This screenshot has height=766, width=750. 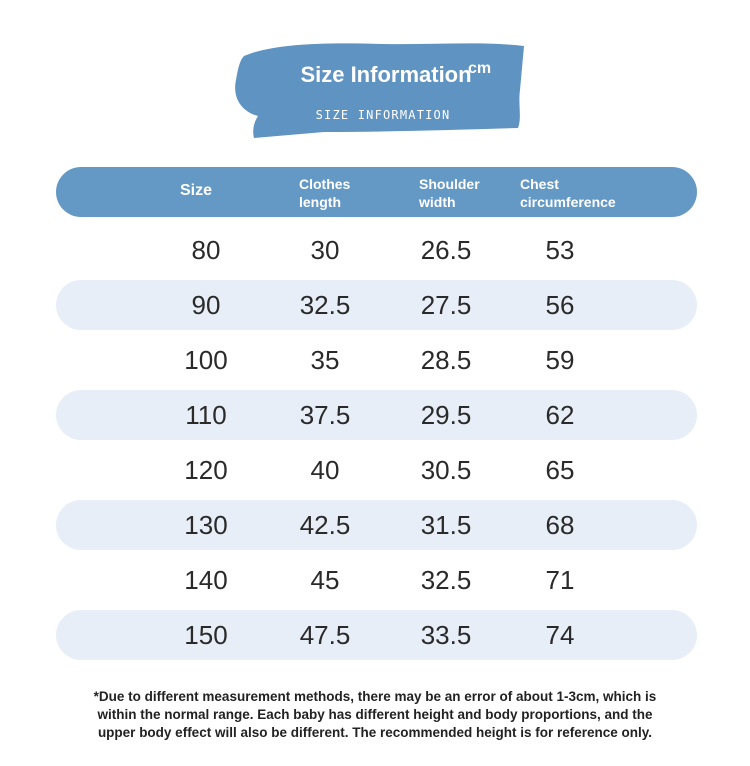 I want to click on cell-shoulder: 26.5, so click(x=446, y=250).